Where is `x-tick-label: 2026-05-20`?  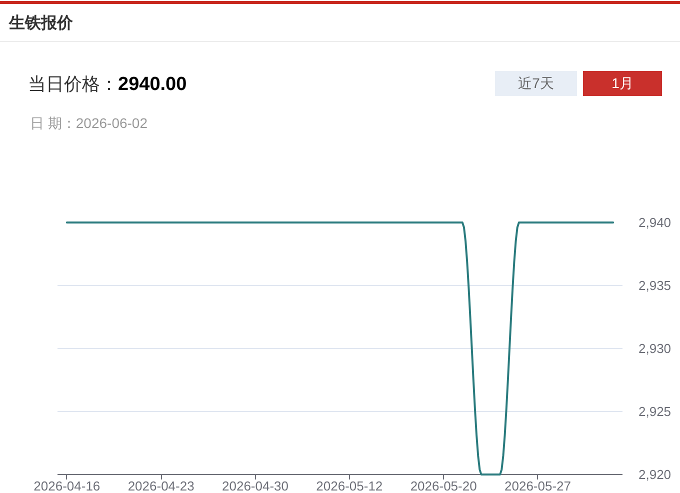 x-tick-label: 2026-05-20 is located at coordinates (443, 485).